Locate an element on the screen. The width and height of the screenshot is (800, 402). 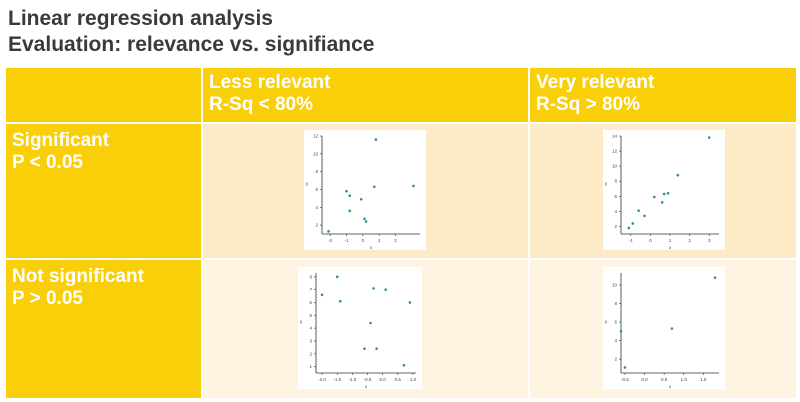
cell-not-significant-less-relevant: -2.0 -1.5 -1.0 -0.5 0.0 0.5 1.0 1 2 3 4 5 6 7 8 x y is located at coordinates (366, 329).